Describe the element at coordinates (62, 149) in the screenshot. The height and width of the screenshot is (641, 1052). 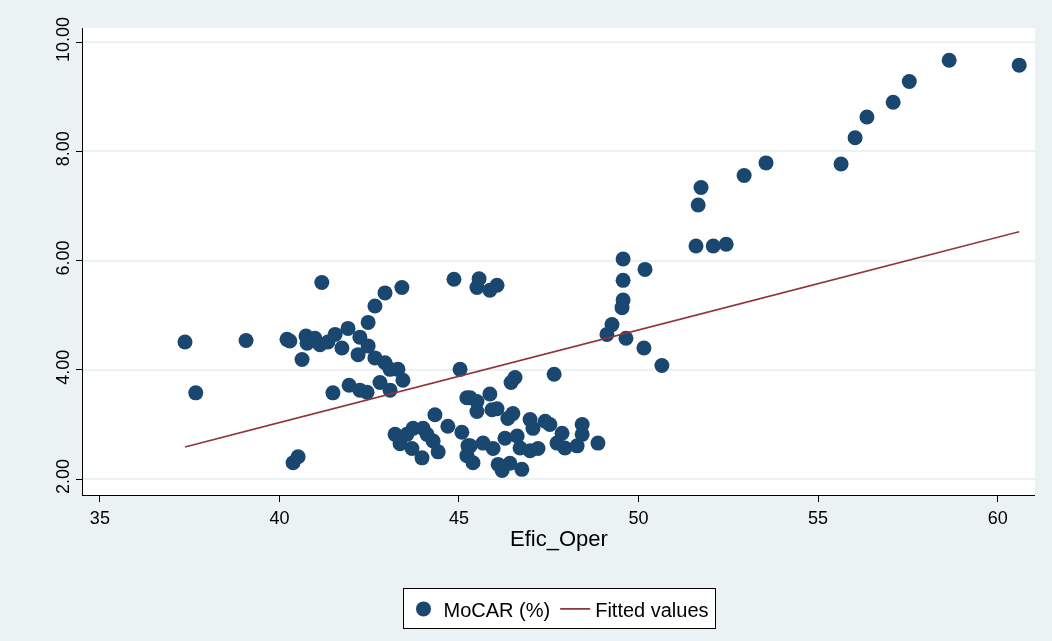
I see `y-tick-label: 8.00` at that location.